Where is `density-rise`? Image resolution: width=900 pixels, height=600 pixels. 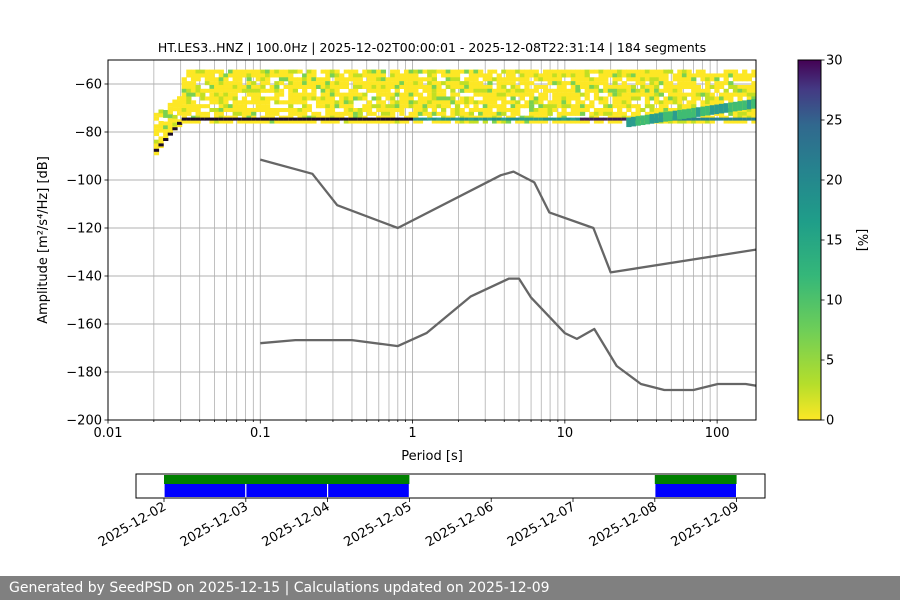
density-rise is located at coordinates (735, 106).